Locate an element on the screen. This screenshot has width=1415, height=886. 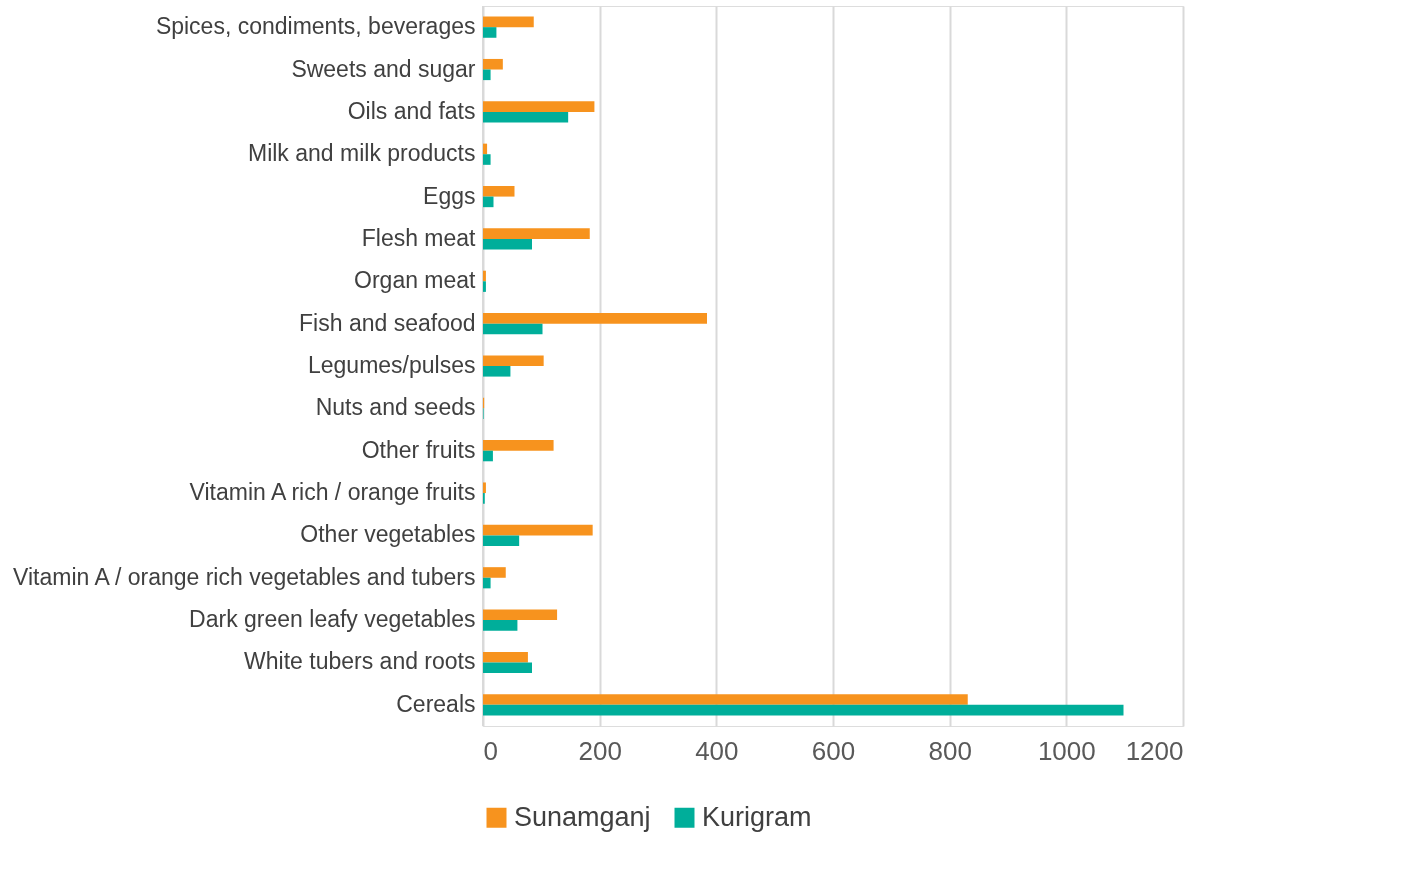
legend-label: Kurigram is located at coordinates (757, 816).